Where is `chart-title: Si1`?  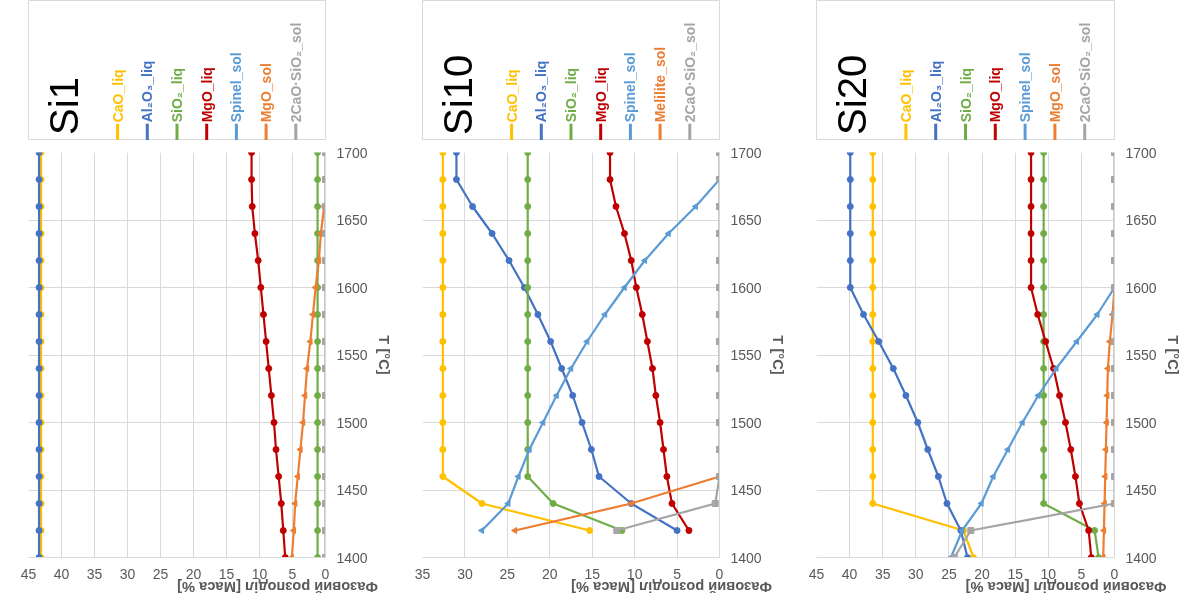 chart-title: Si1 is located at coordinates (64, 106).